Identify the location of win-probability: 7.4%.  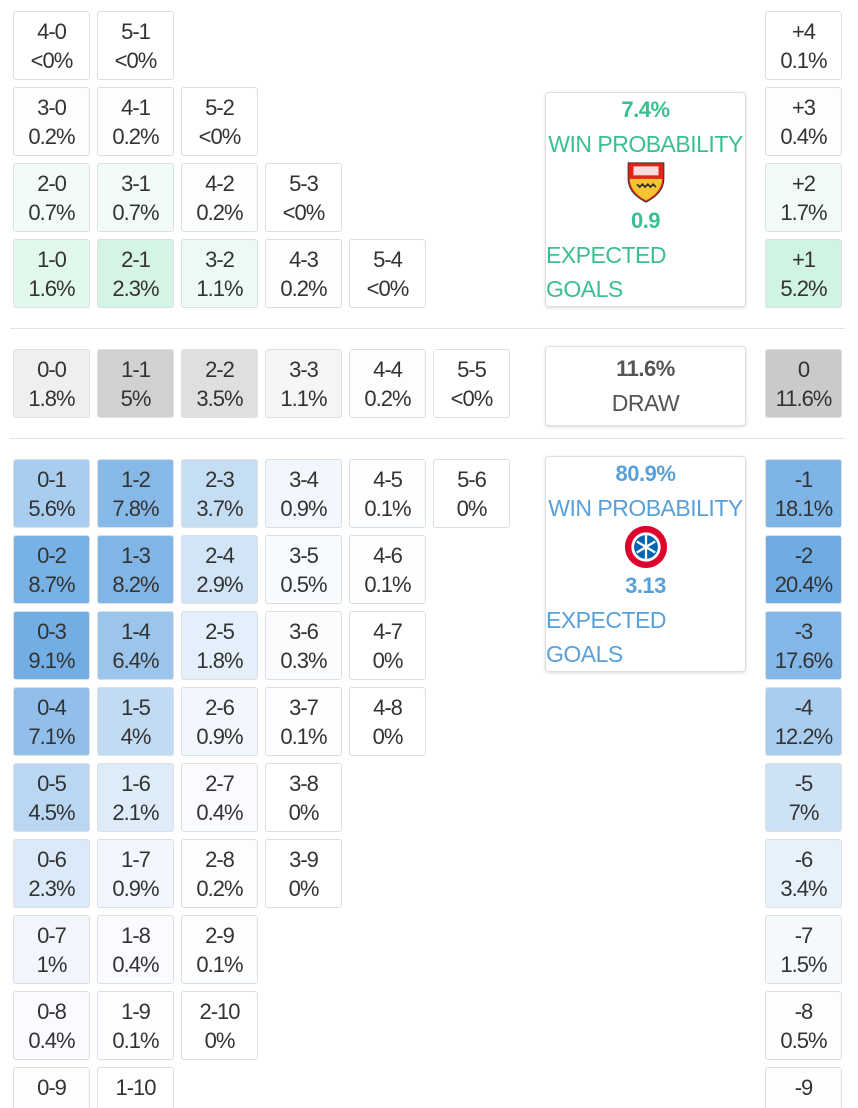
(645, 109).